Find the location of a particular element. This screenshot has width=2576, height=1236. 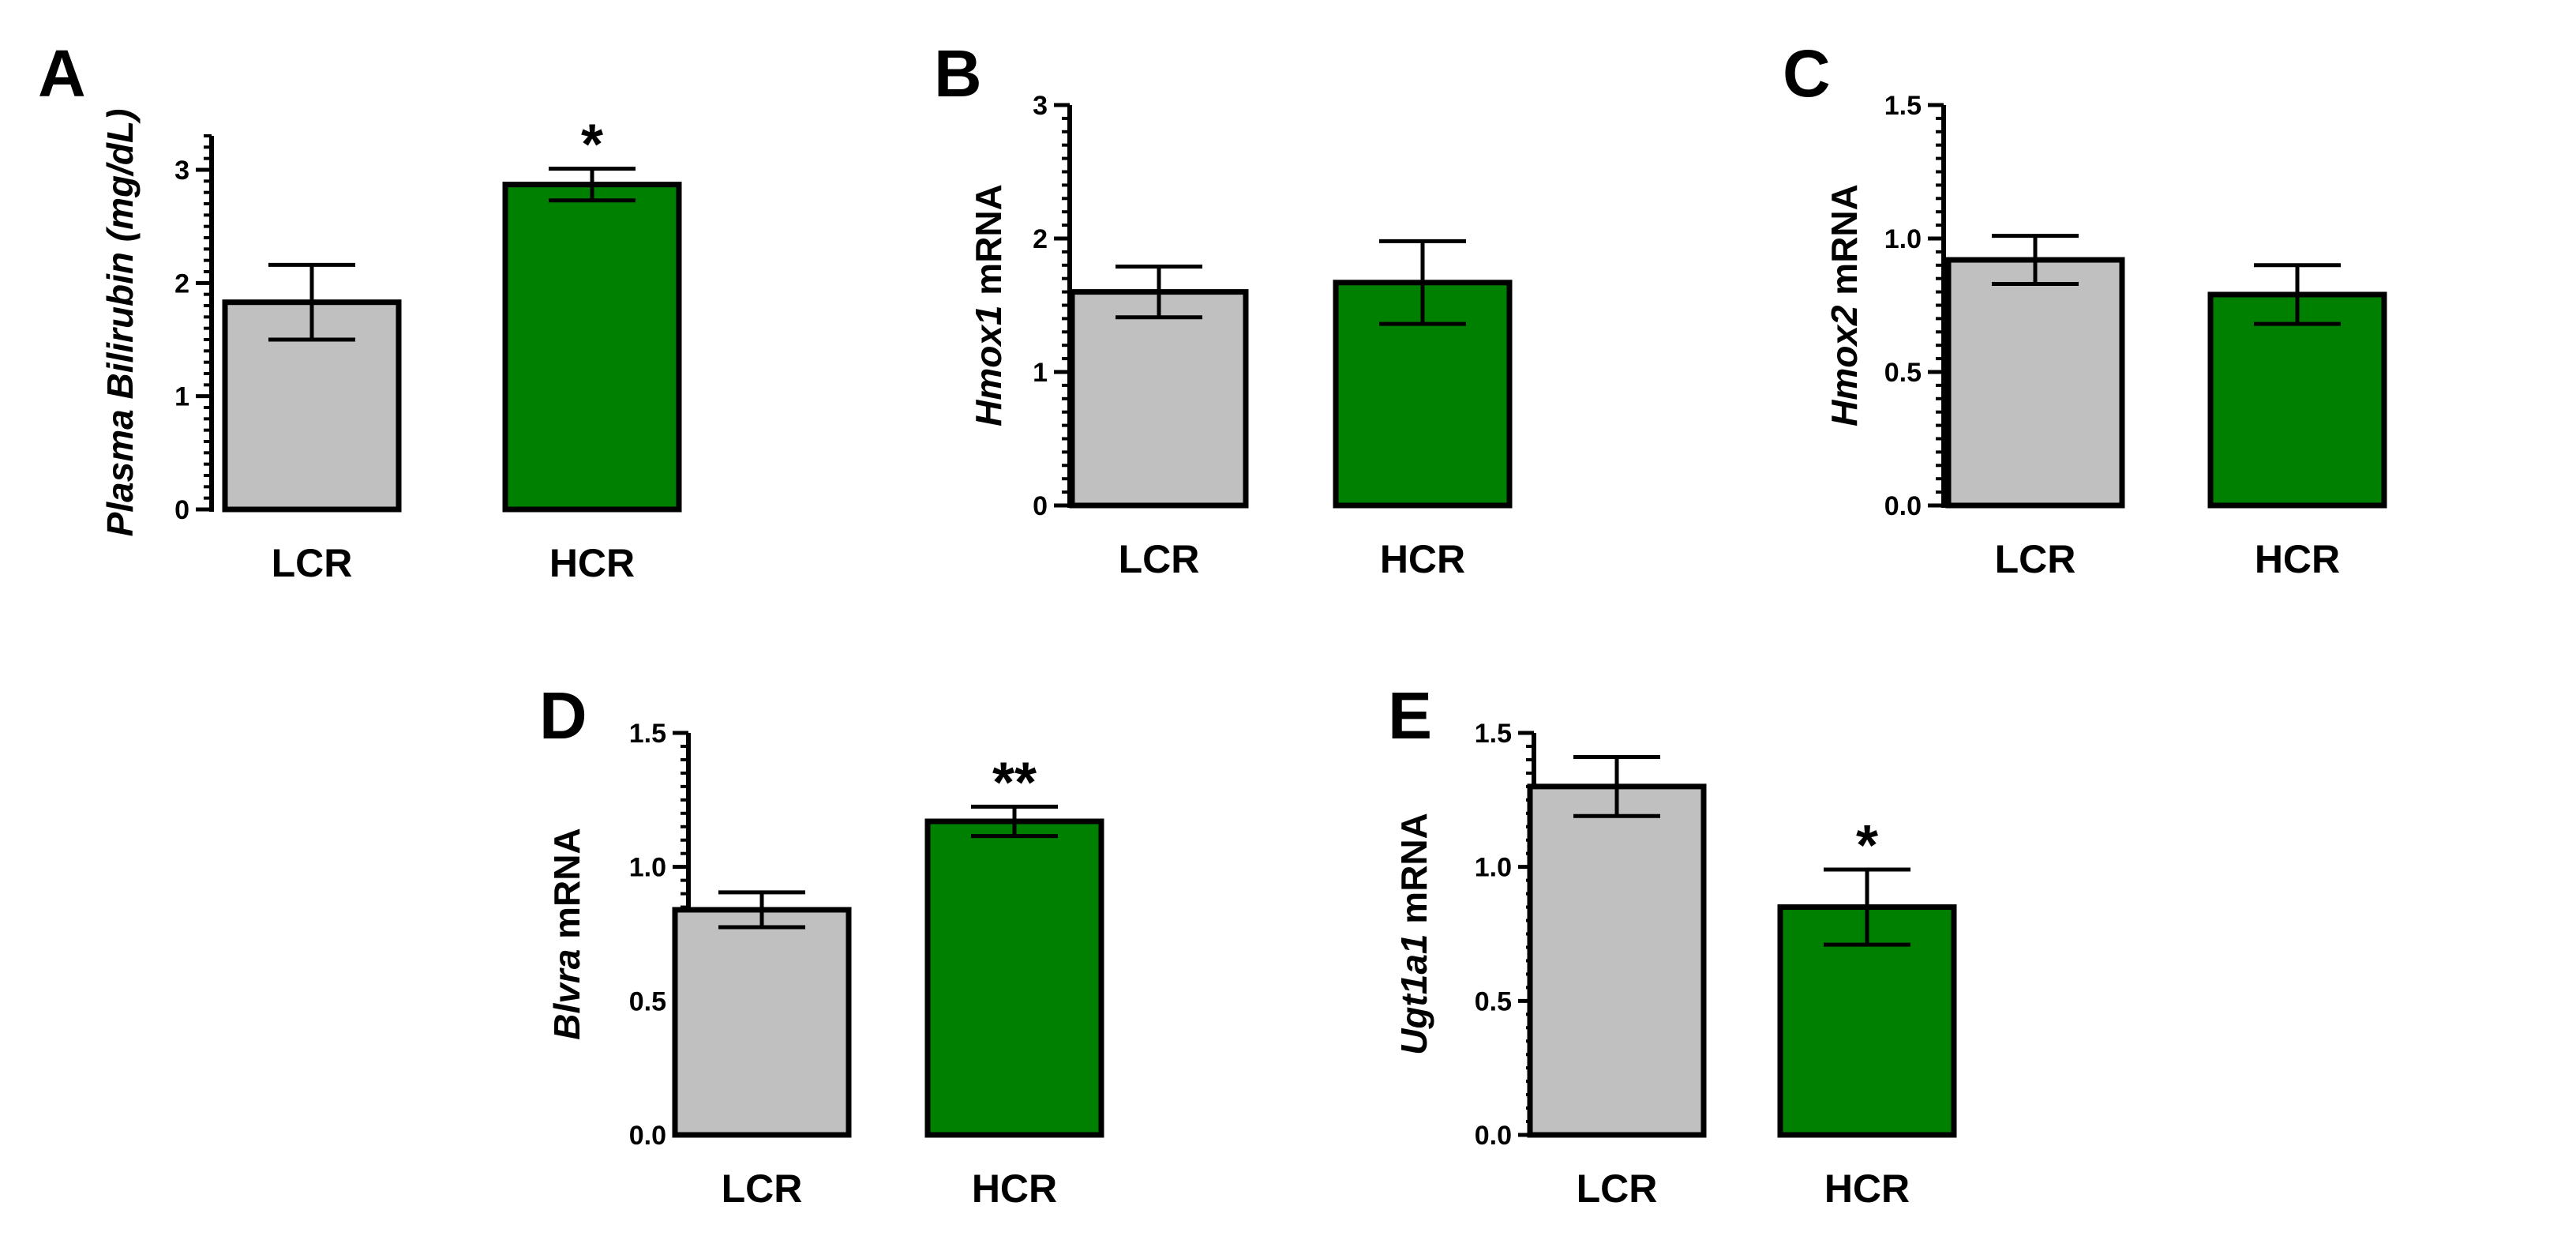

y-axis-label-part: Hmox2 is located at coordinates (1844, 365).